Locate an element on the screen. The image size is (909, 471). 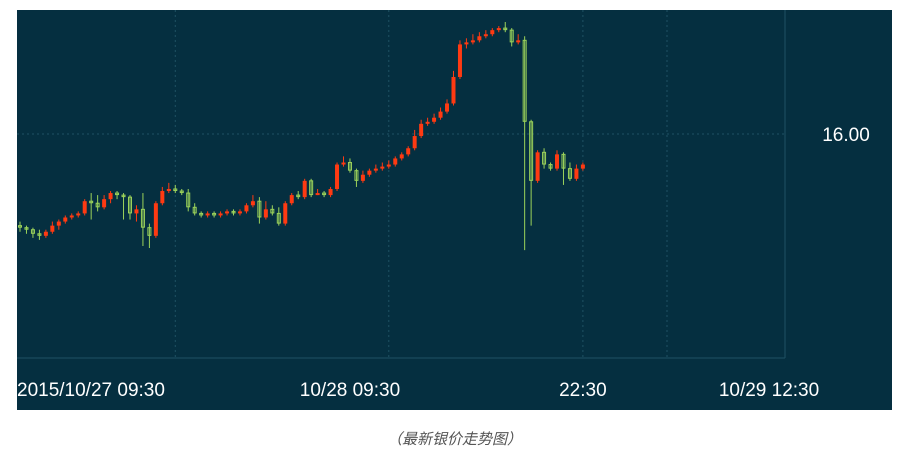
x-tick-label-3: 10/29 12:30 is located at coordinates (769, 390).